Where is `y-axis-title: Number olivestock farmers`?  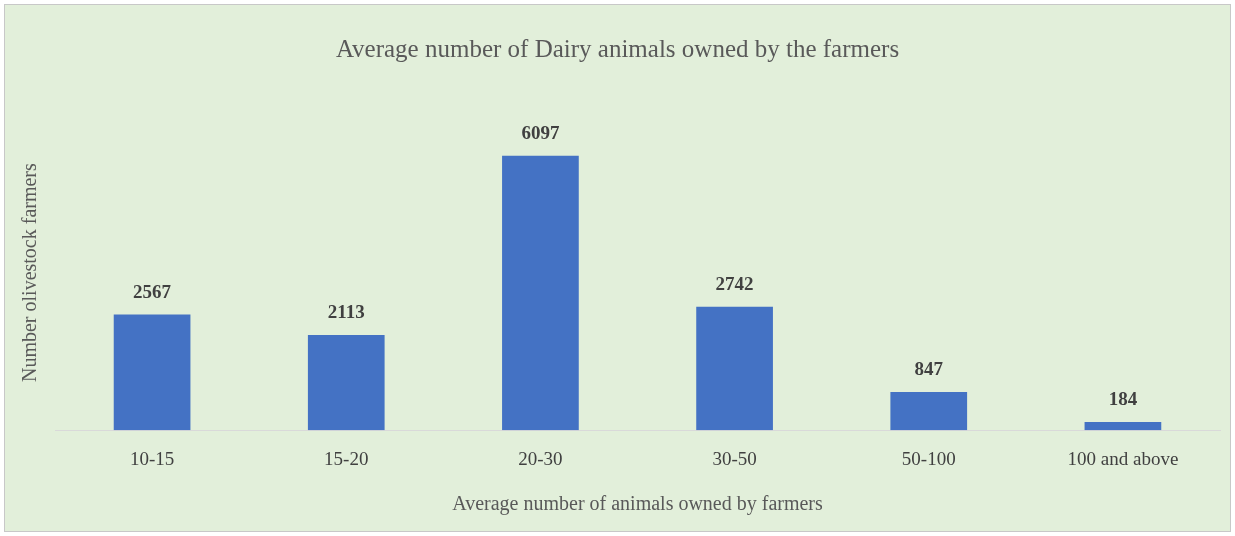
y-axis-title: Number olivestock farmers is located at coordinates (29, 272).